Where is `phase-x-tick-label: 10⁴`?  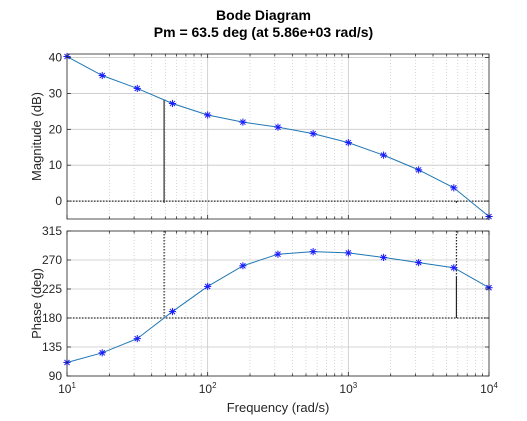
phase-x-tick-label: 10⁴ is located at coordinates (489, 388).